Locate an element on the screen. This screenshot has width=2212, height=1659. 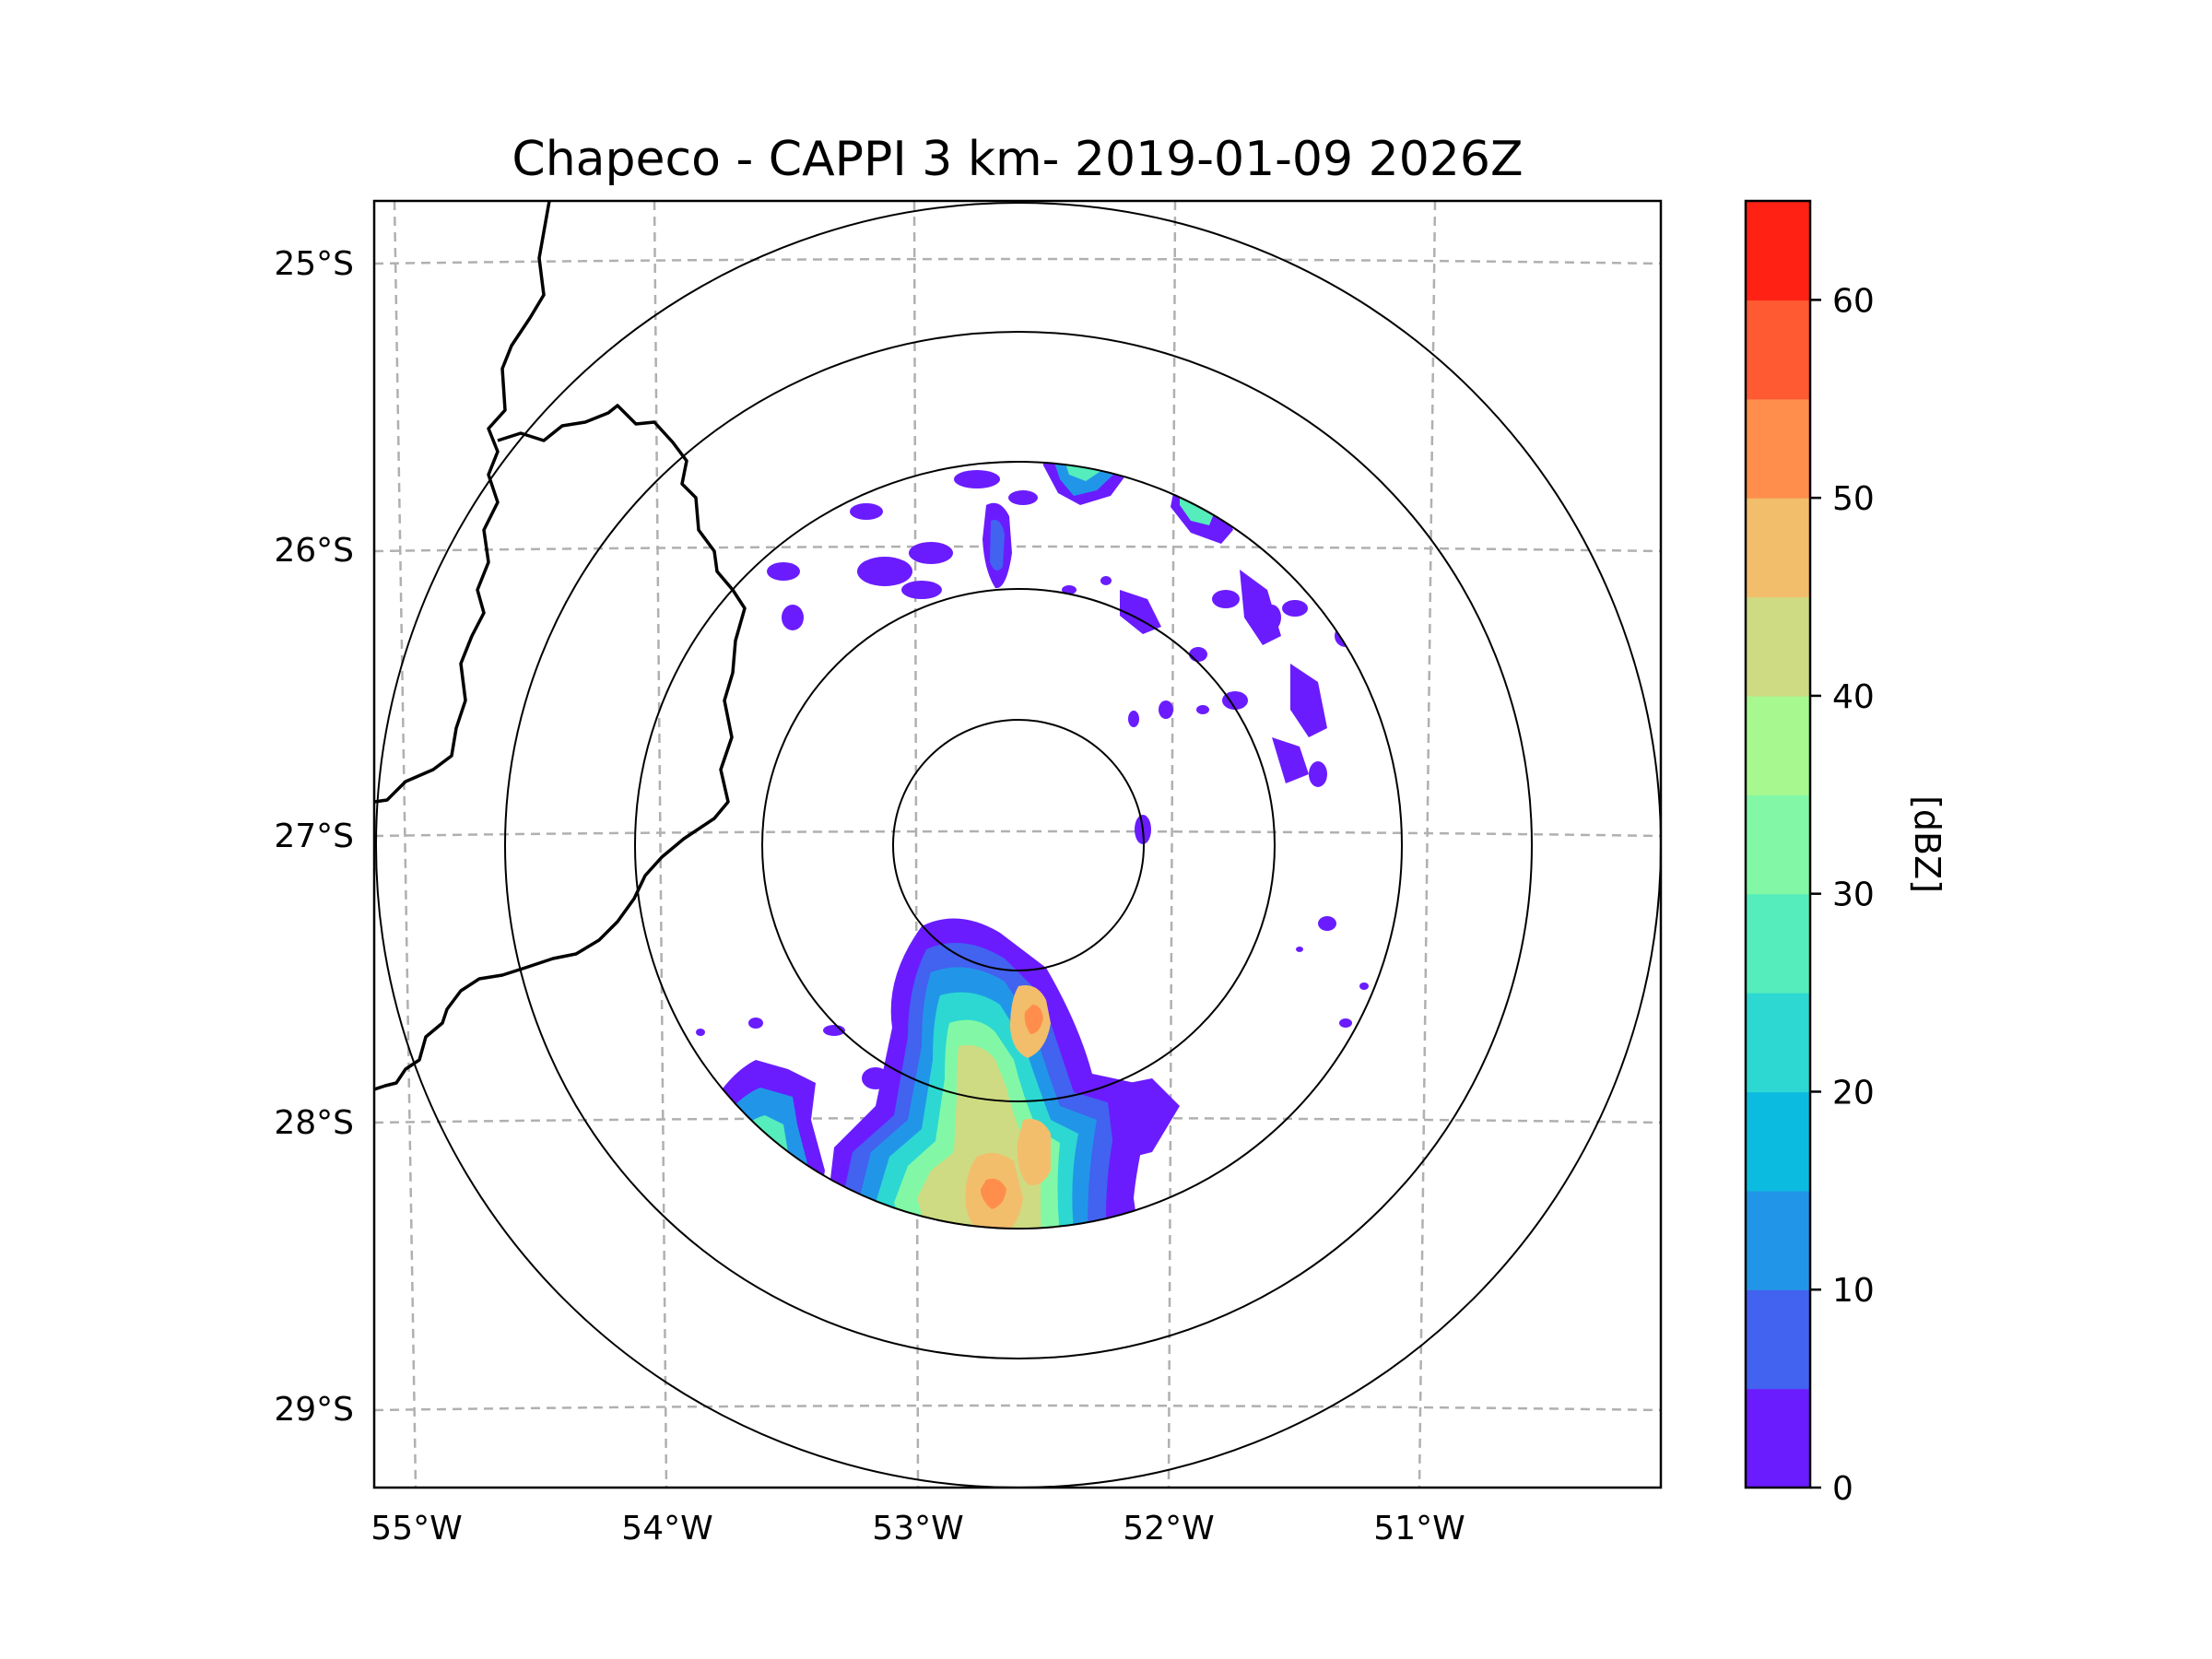
colorbar-tick-label: 60 is located at coordinates (1853, 301).